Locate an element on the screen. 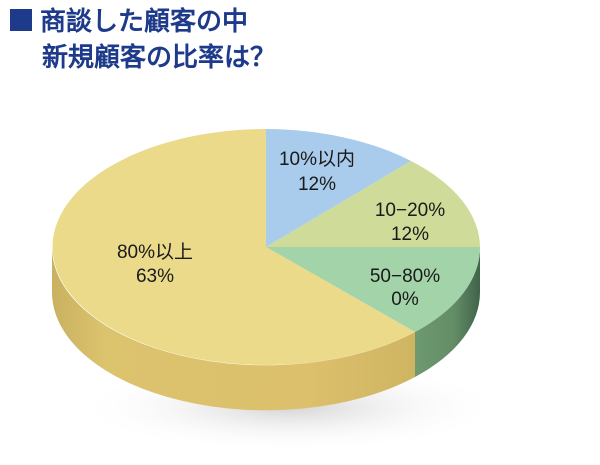  title-line-1: 商談した顧客の中 is located at coordinates (143, 22).